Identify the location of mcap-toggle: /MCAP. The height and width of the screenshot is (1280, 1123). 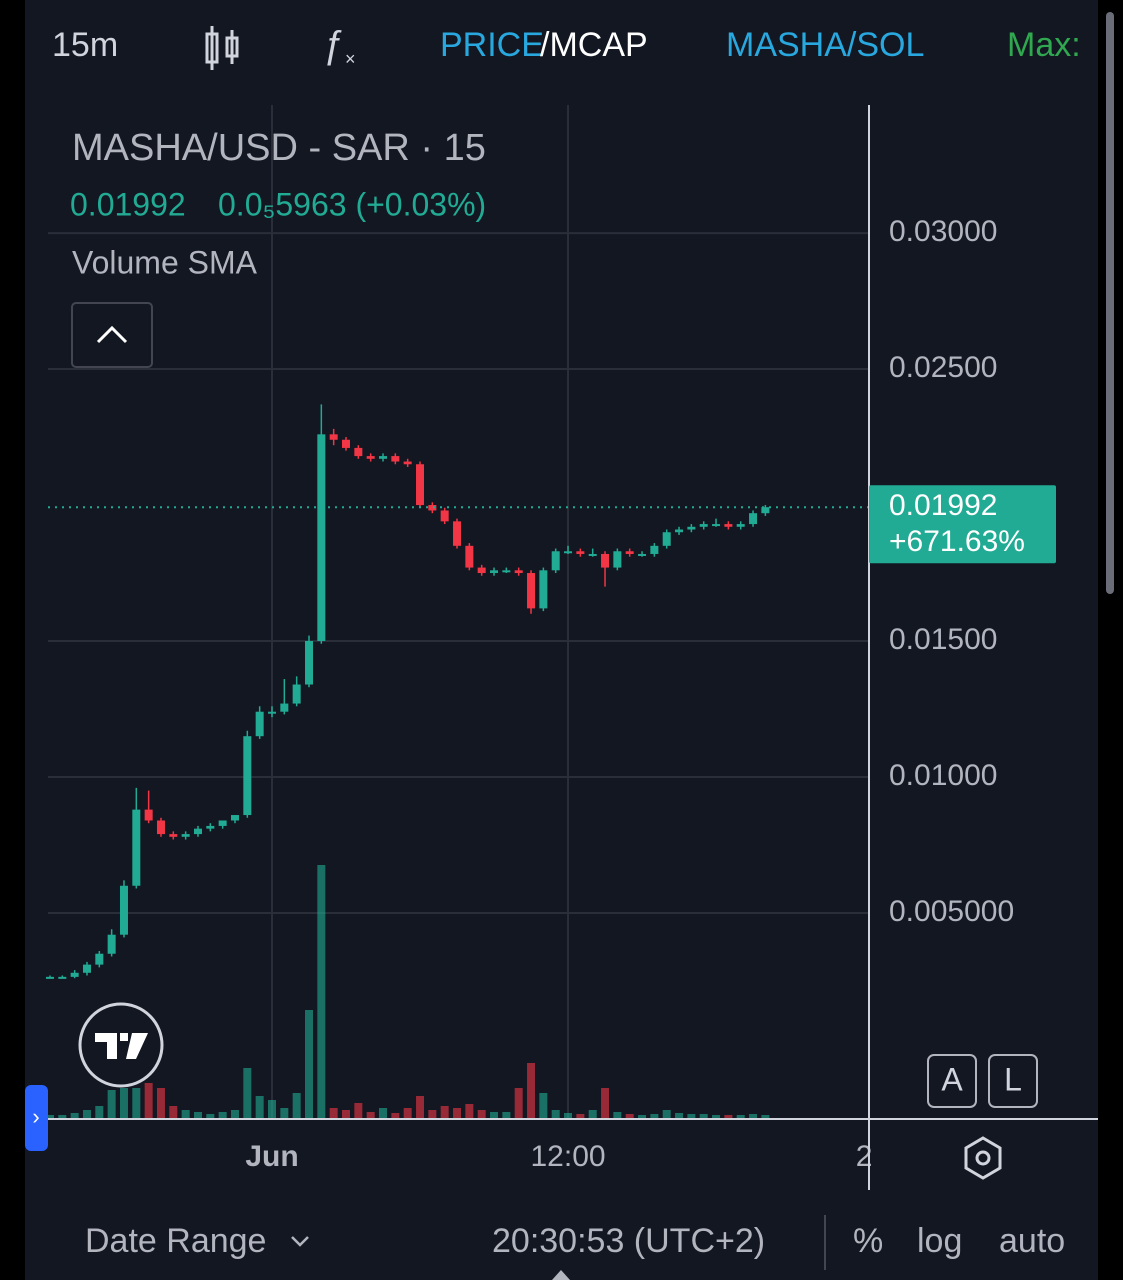
(594, 45).